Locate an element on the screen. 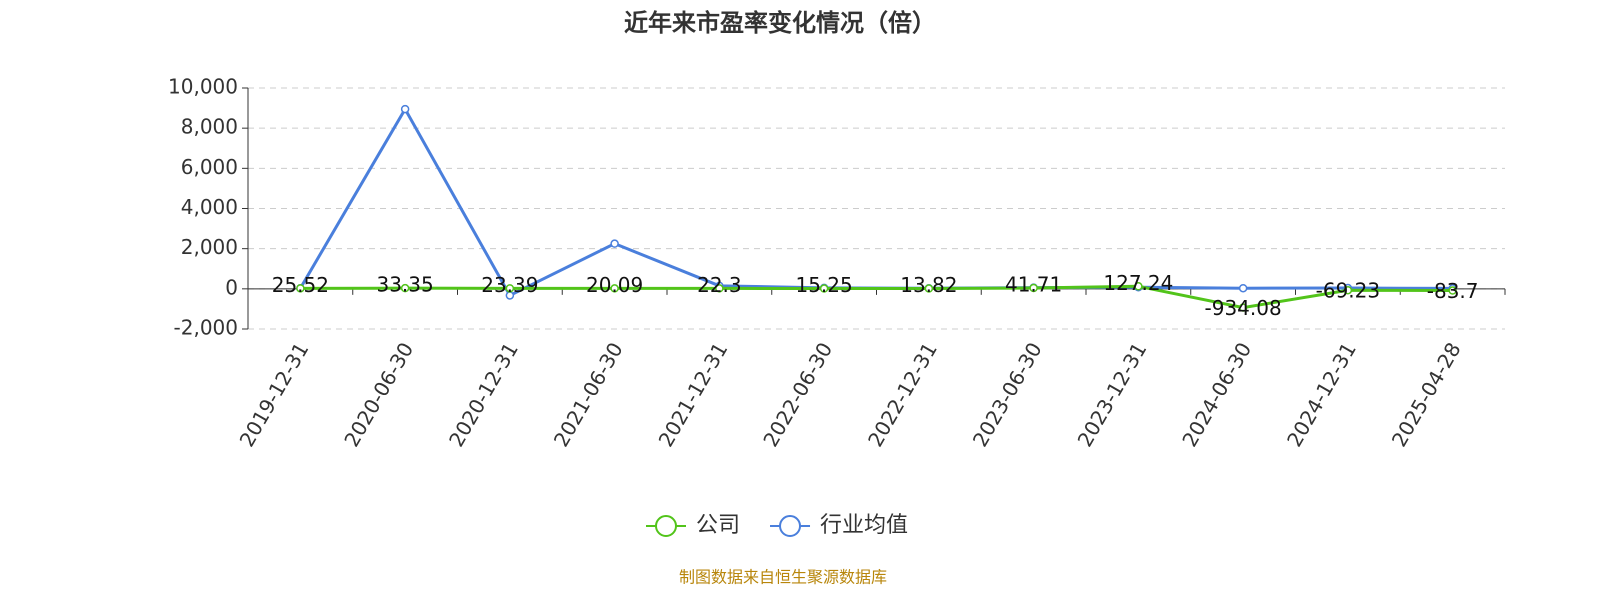 This screenshot has height=604, width=1600. legend-label: 行业均值 is located at coordinates (864, 525).